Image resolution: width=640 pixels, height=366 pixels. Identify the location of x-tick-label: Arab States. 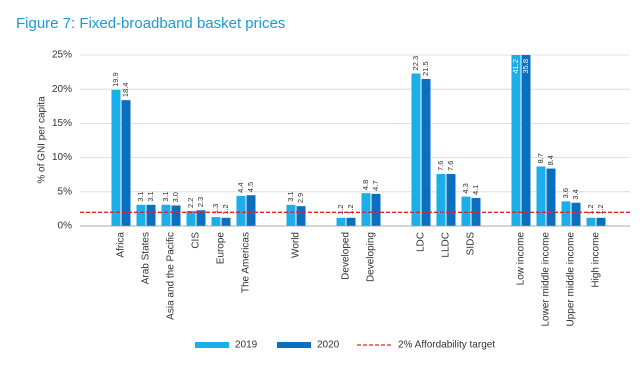
(146, 258).